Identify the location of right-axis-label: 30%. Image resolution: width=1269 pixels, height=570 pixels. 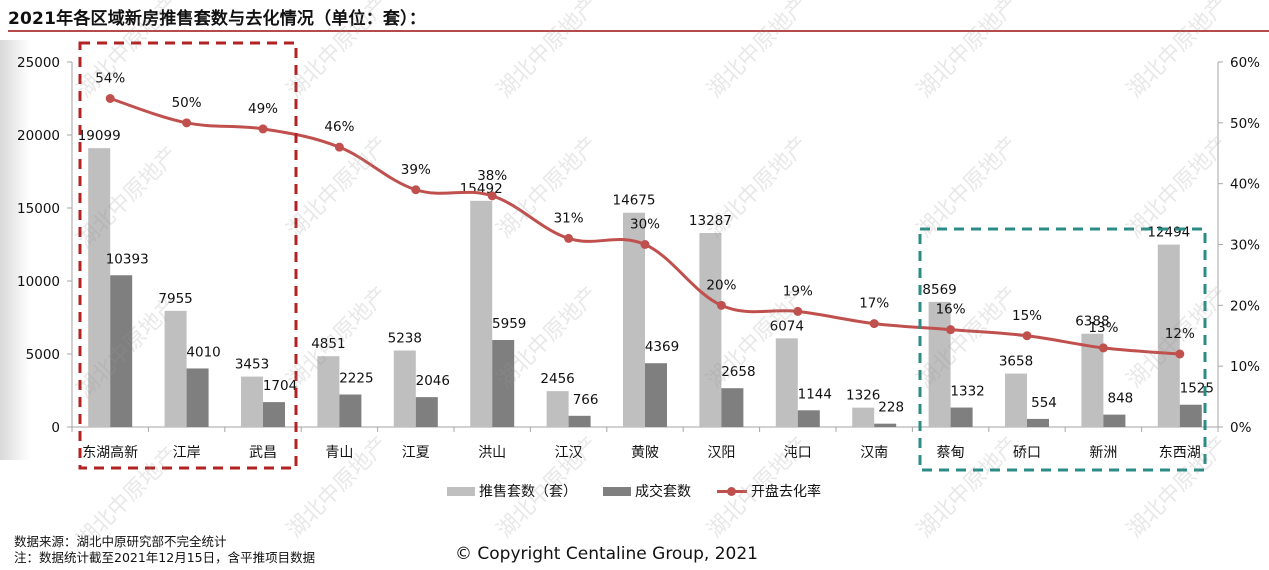
(1245, 246).